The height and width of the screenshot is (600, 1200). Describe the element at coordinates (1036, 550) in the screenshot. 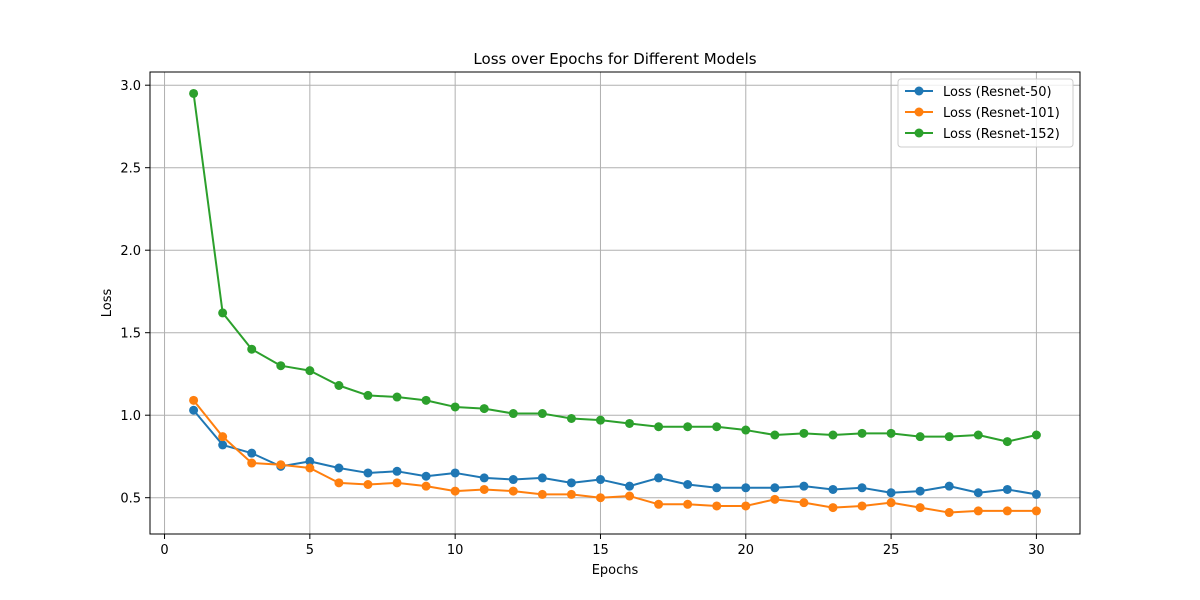

I see `x-tick-label: 30` at that location.